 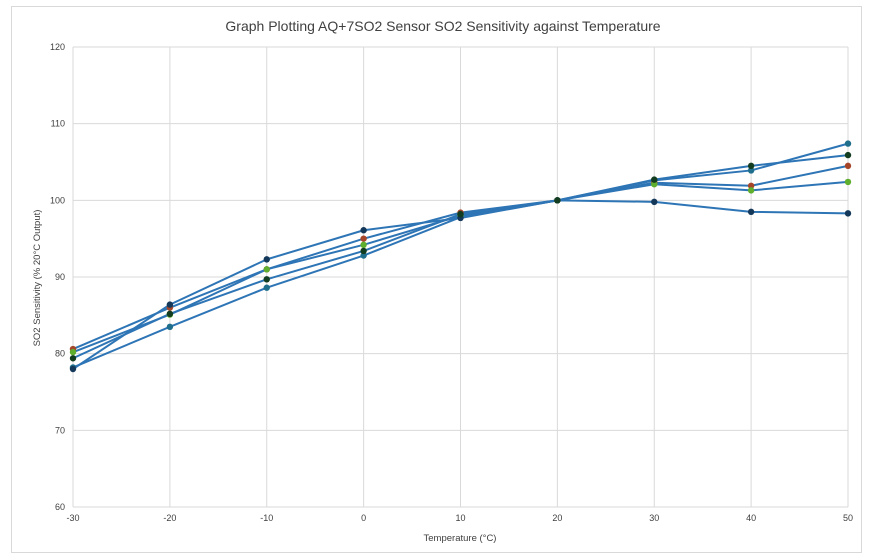 I want to click on y-tick-label: 100, so click(x=57, y=200).